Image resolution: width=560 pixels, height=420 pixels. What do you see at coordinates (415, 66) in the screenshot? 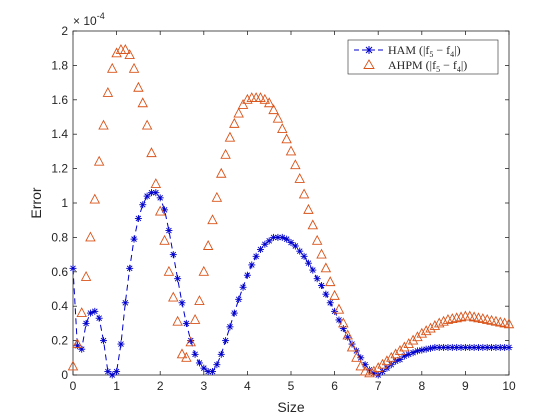
I see `legend-entry-ahpm: AHPM (|f5 − f4|)` at bounding box center [415, 66].